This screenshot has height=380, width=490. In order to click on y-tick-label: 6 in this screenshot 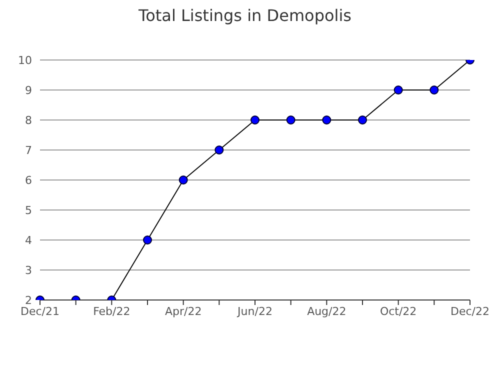, I will do `click(28, 180)`.